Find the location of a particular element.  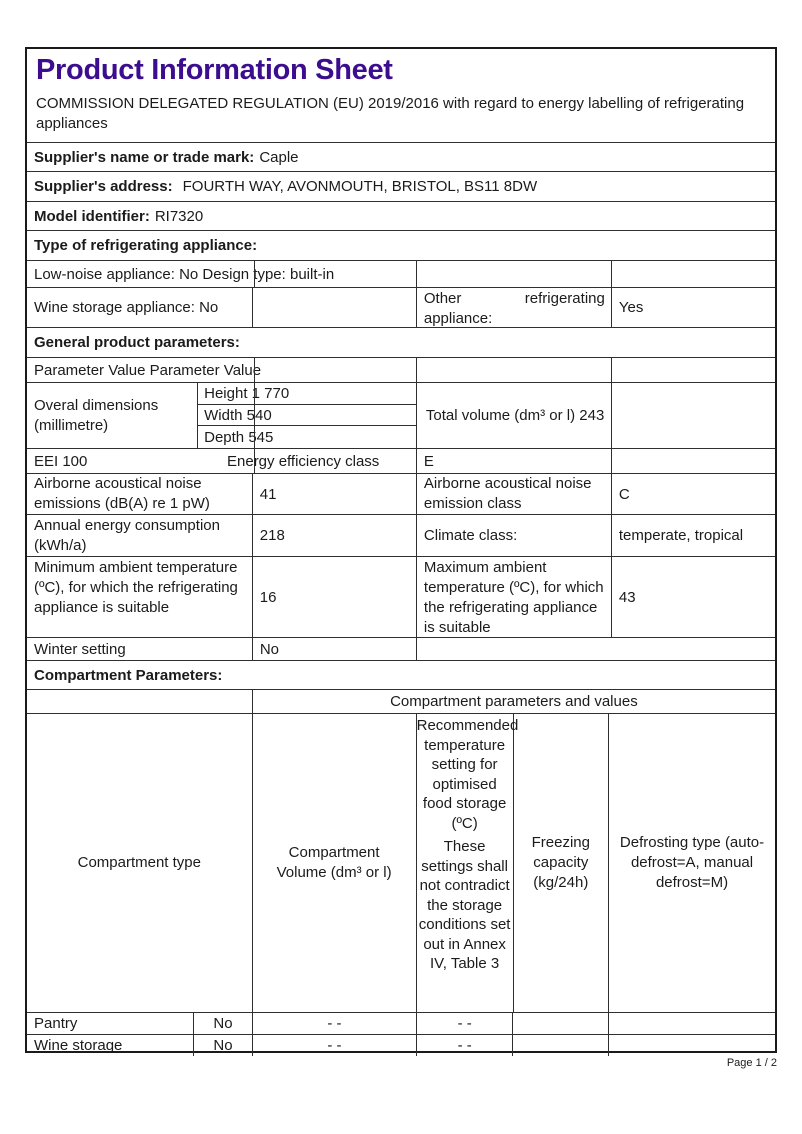

eei-cell: EEI 100 Energy efficiency class is located at coordinates (222, 461).